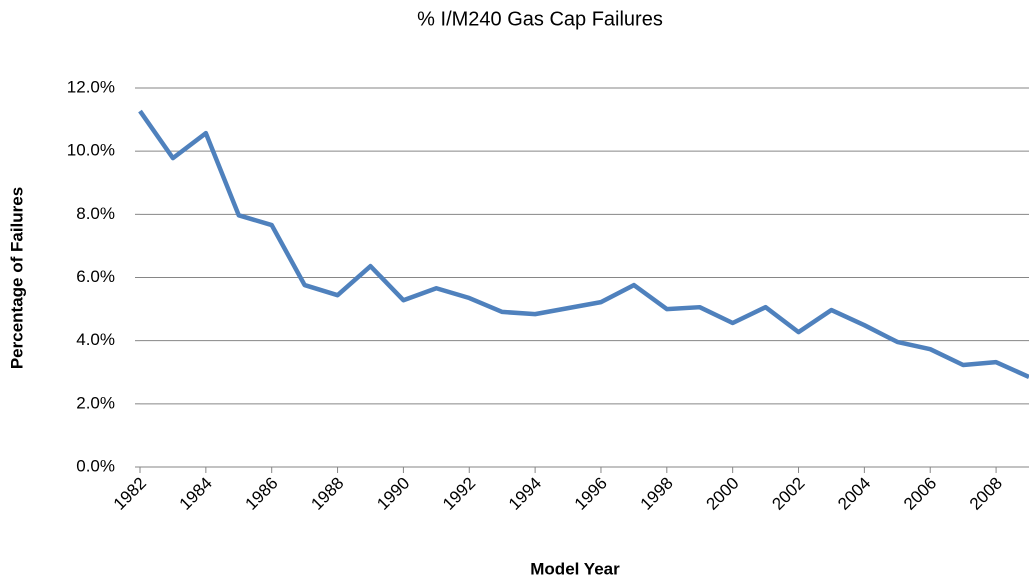 This screenshot has width=1029, height=585. I want to click on x-tick-label: 1986, so click(262, 494).